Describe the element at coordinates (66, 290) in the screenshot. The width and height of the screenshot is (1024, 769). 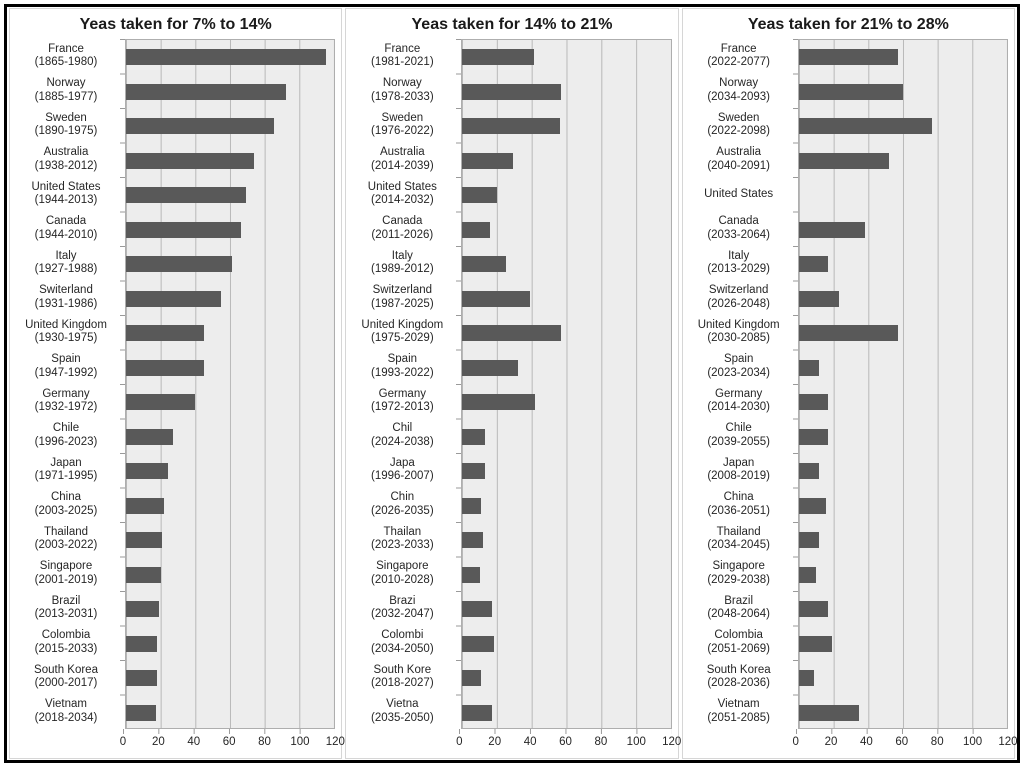
I see `country-name: Switerland` at that location.